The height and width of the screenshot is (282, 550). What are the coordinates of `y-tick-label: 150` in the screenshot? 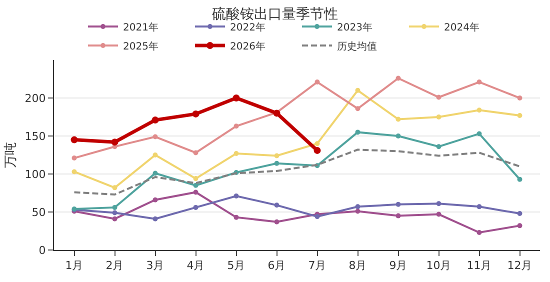 It's located at (35, 136).